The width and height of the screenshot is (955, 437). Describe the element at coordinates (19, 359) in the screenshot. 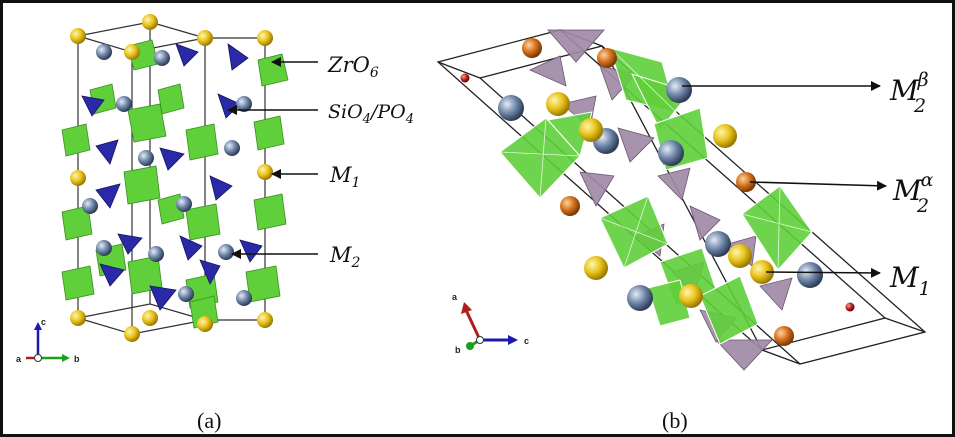

I see `axis-a-a: a` at that location.